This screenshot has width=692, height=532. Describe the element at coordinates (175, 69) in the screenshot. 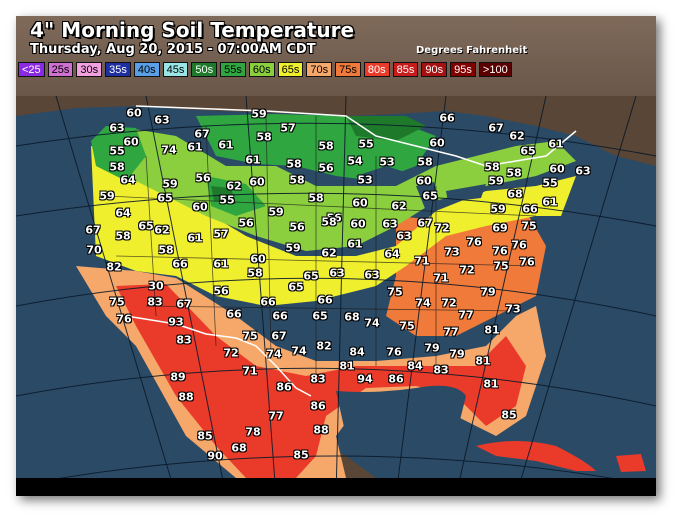

I see `legend-swatch: 45s` at that location.